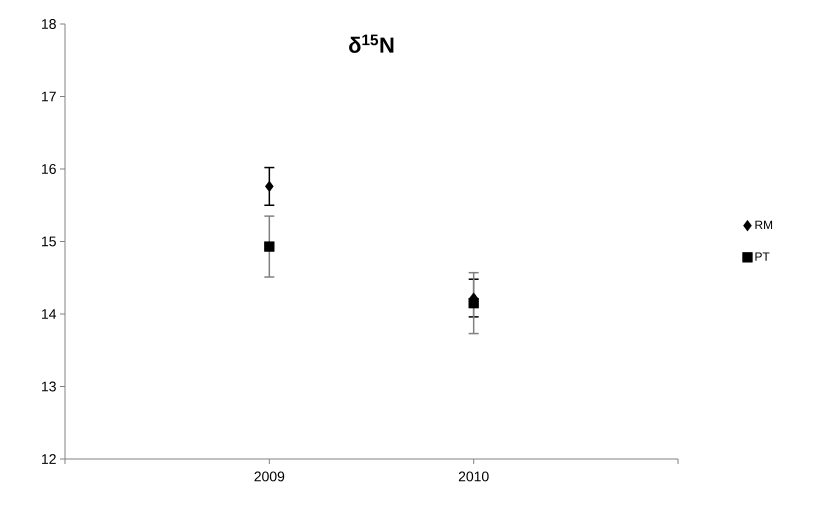 The height and width of the screenshot is (508, 820). I want to click on legend-label: PT, so click(762, 256).